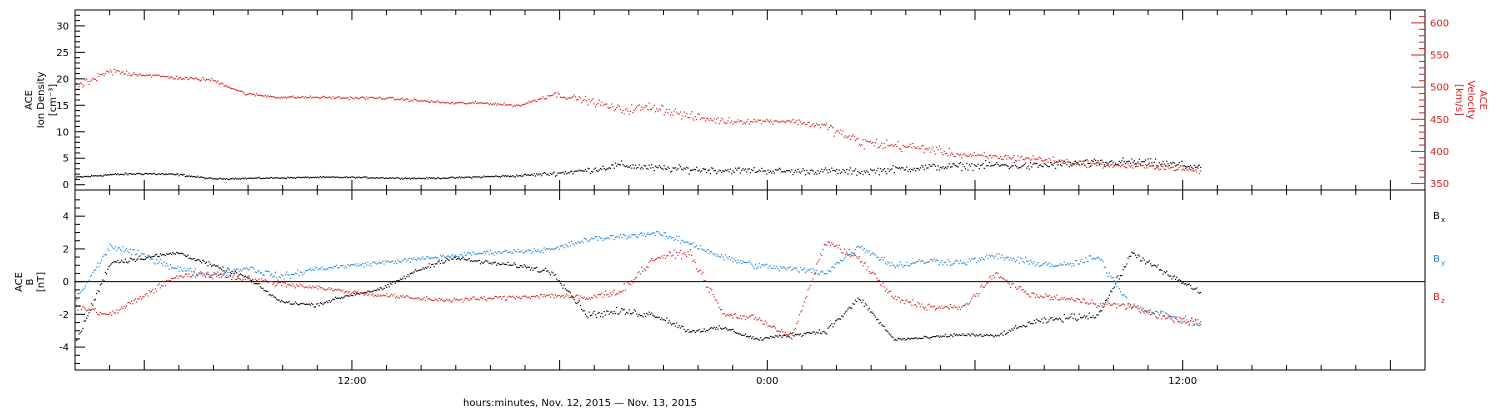 Image resolution: width=1500 pixels, height=410 pixels. Describe the element at coordinates (1439, 152) in the screenshot. I see `velocity-tick-label: 400` at that location.